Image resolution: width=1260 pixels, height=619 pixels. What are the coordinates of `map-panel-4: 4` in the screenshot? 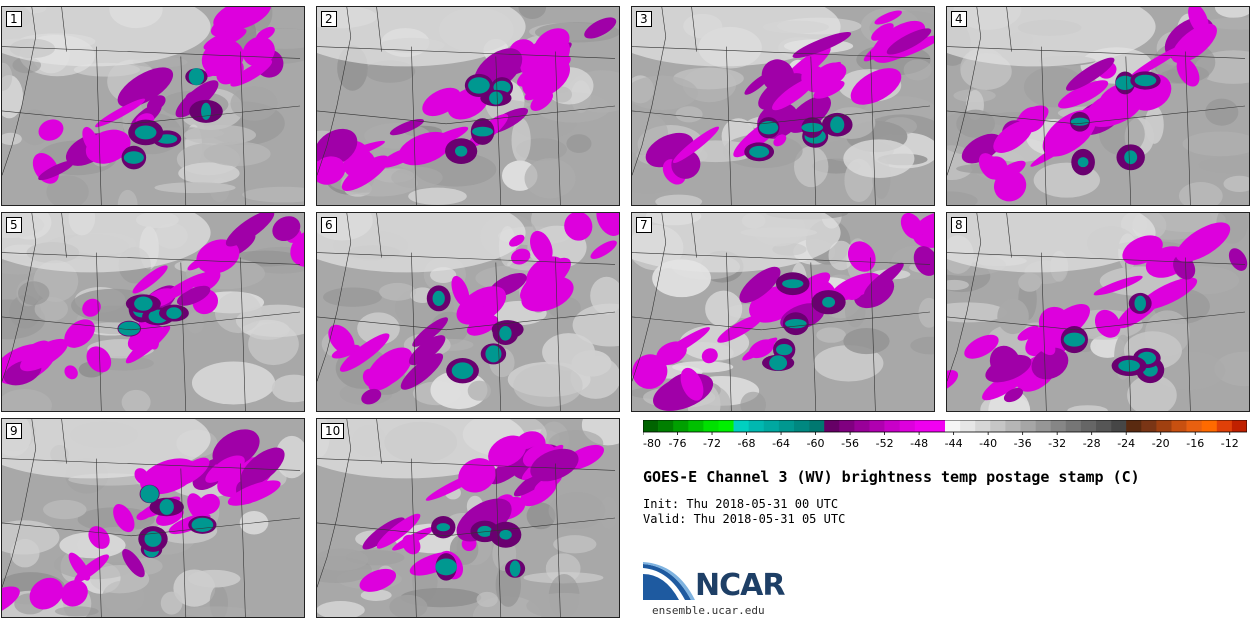 It's located at (1098, 106).